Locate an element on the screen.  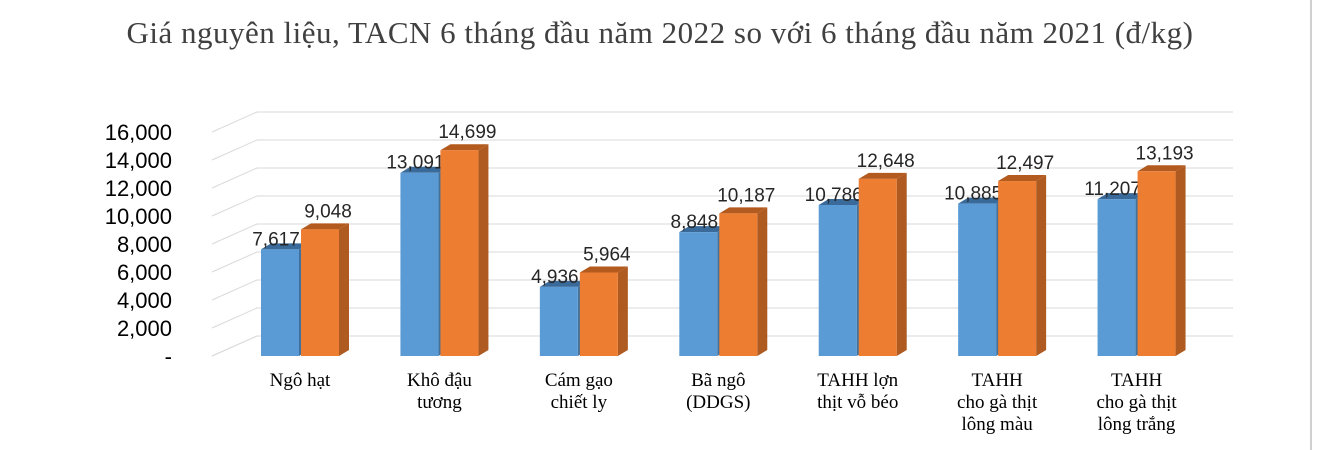
category-label: Ngô hạt is located at coordinates (300, 380).